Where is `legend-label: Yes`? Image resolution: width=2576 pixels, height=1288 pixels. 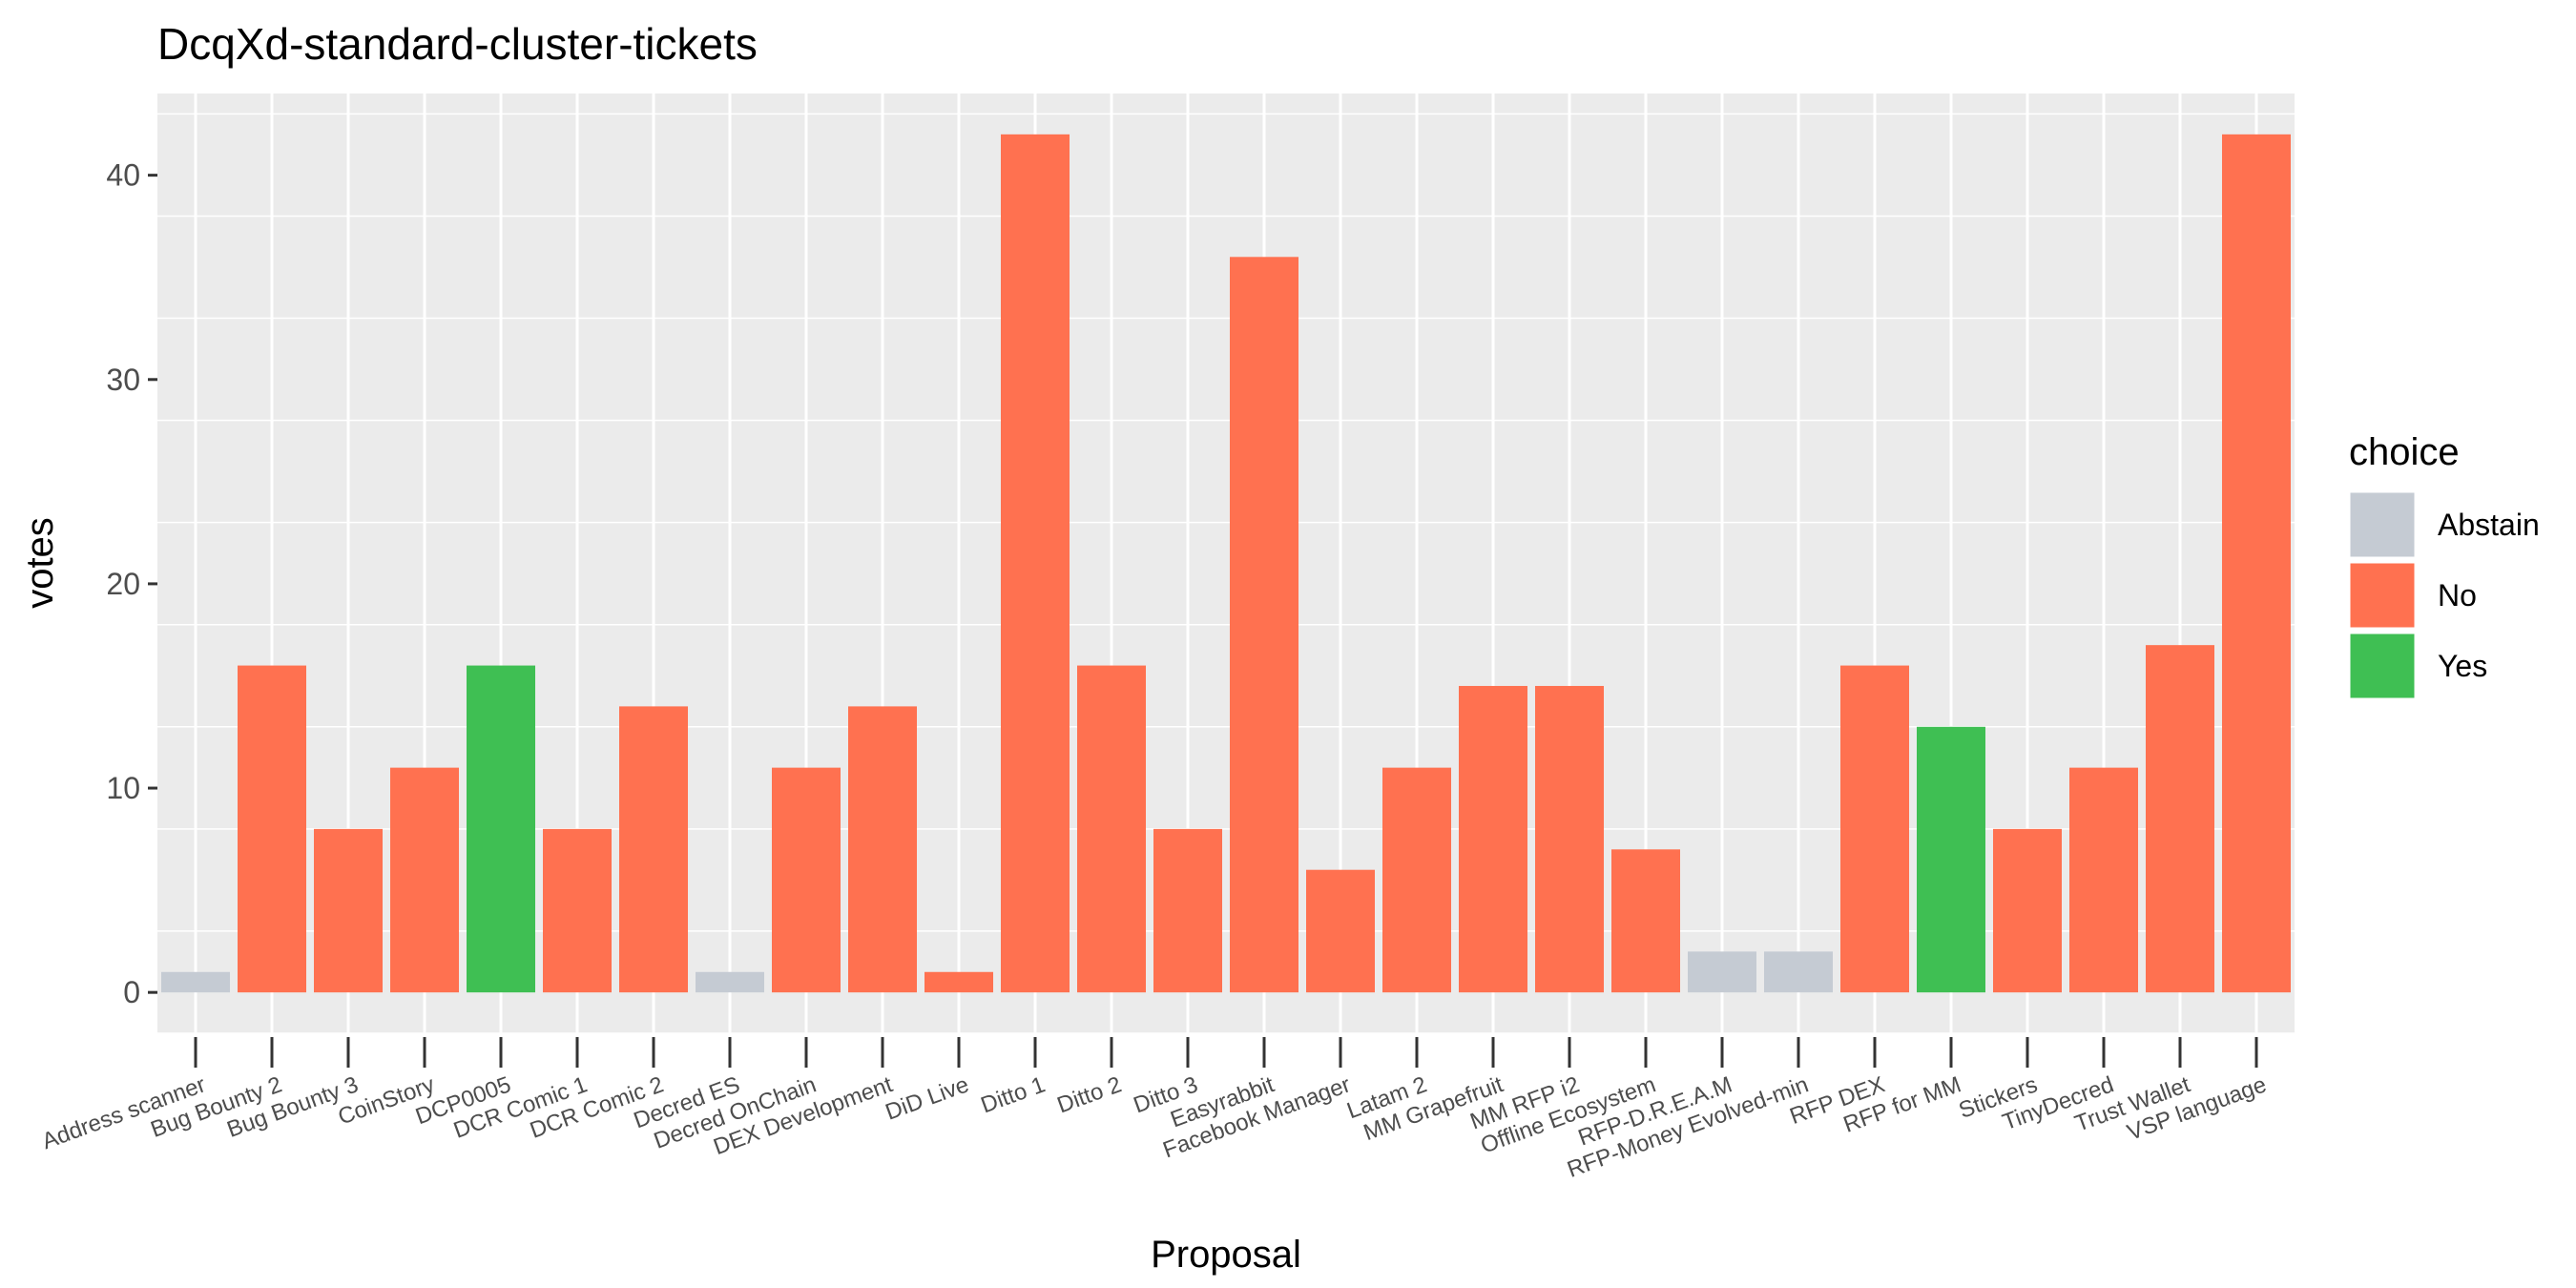
legend-label: Yes is located at coordinates (2462, 666).